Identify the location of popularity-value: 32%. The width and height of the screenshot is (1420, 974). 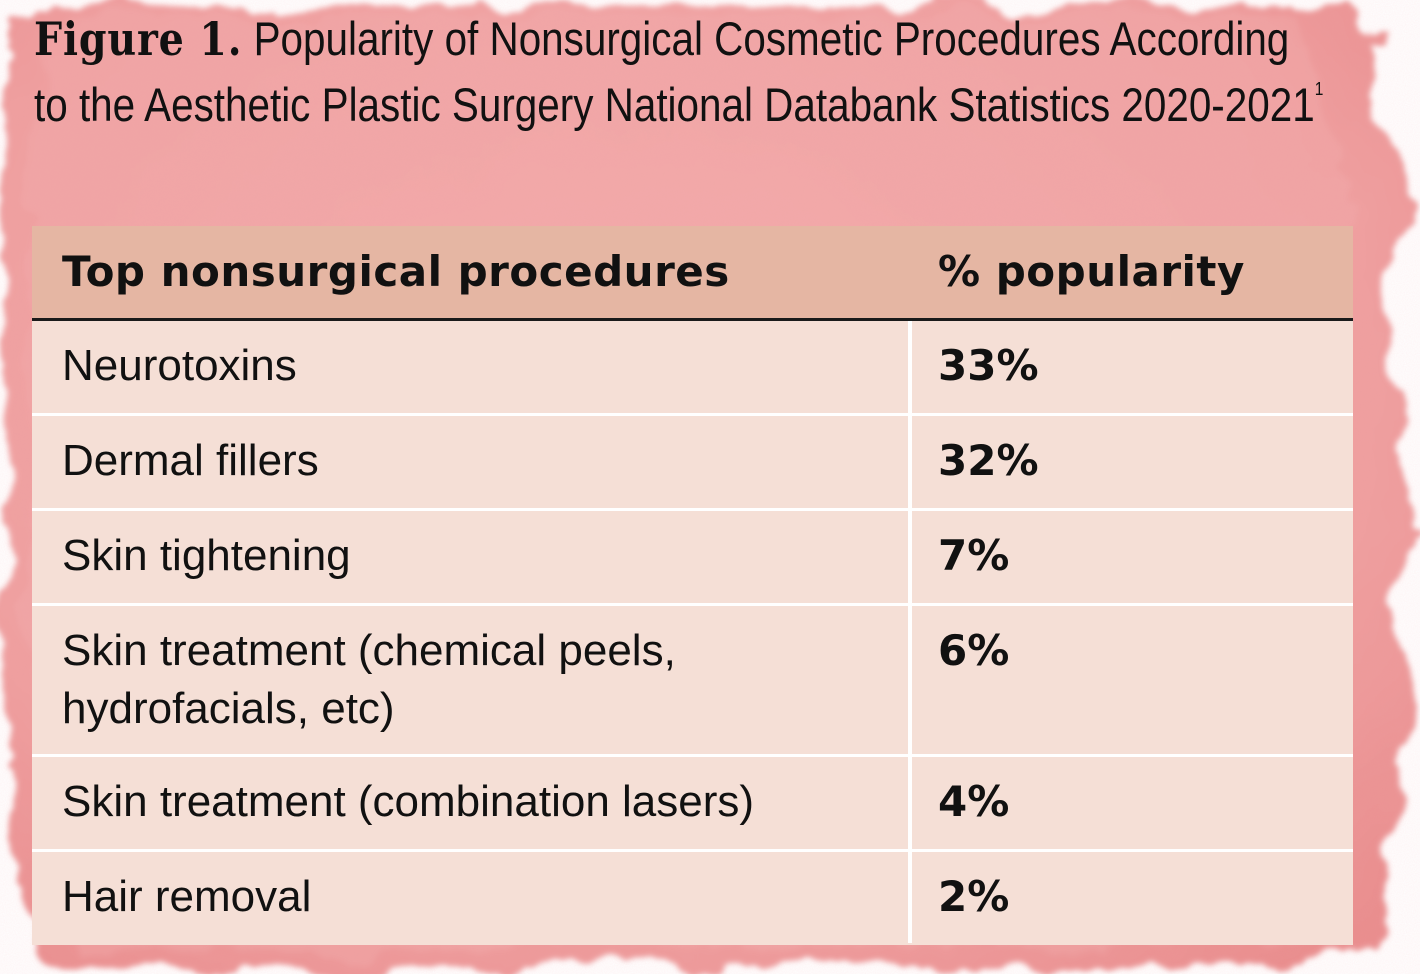
(988, 460).